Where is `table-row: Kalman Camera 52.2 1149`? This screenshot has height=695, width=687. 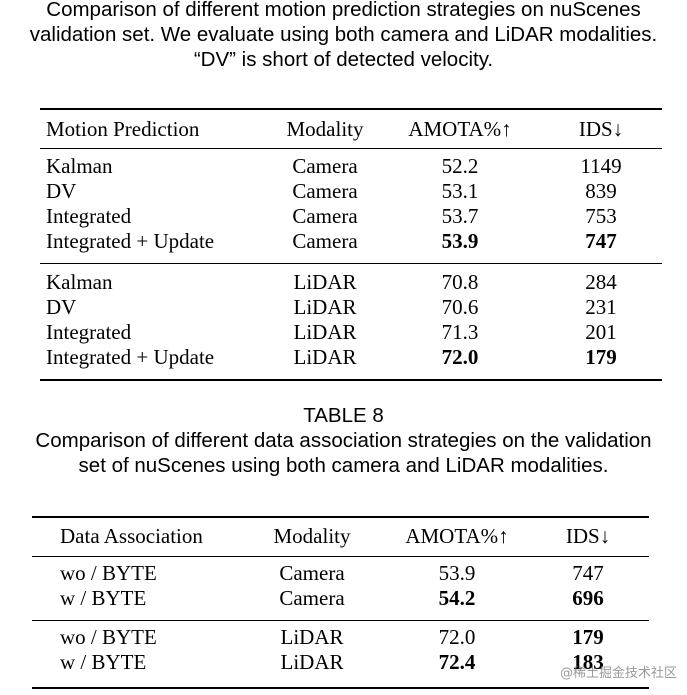 table-row: Kalman Camera 52.2 1149 is located at coordinates (351, 166).